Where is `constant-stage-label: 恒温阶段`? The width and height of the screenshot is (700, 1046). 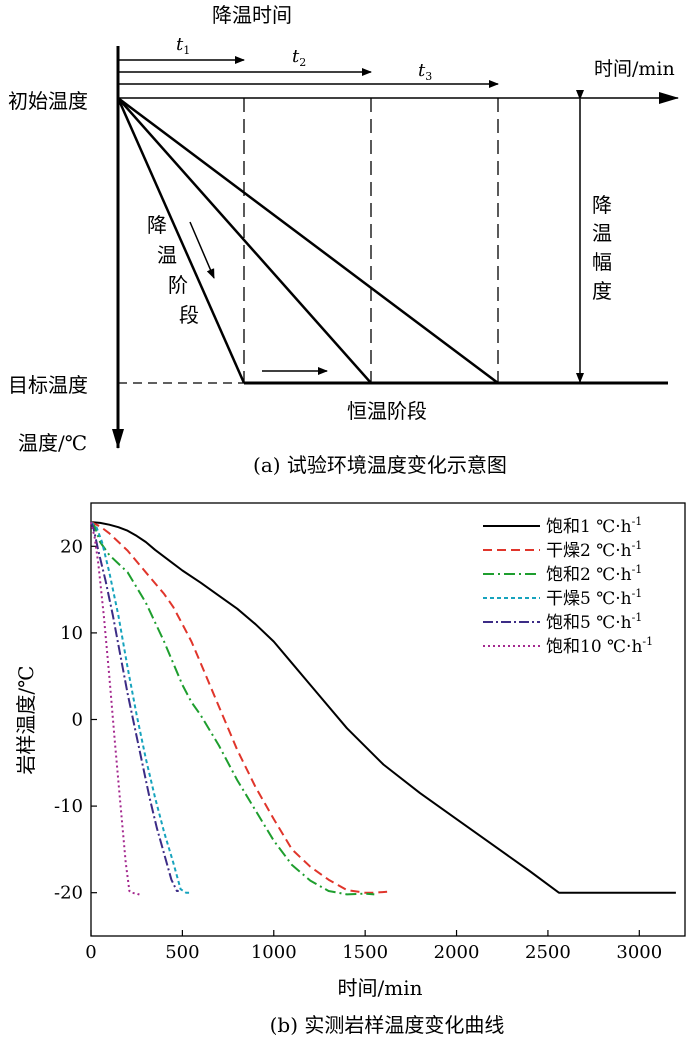
constant-stage-label: 恒温阶段 is located at coordinates (387, 411).